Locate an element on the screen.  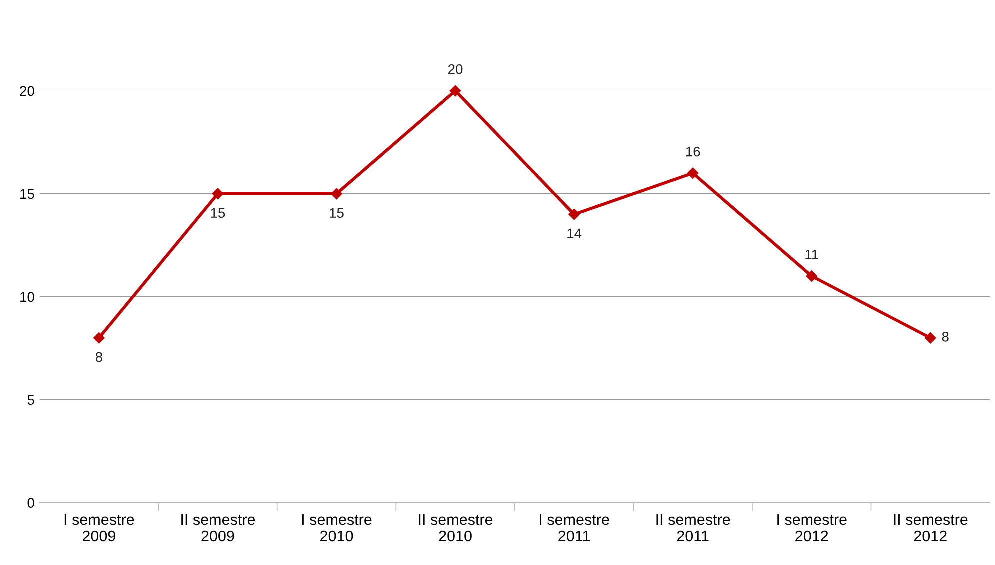
x-tick-label: II semestre 2012 is located at coordinates (931, 528).